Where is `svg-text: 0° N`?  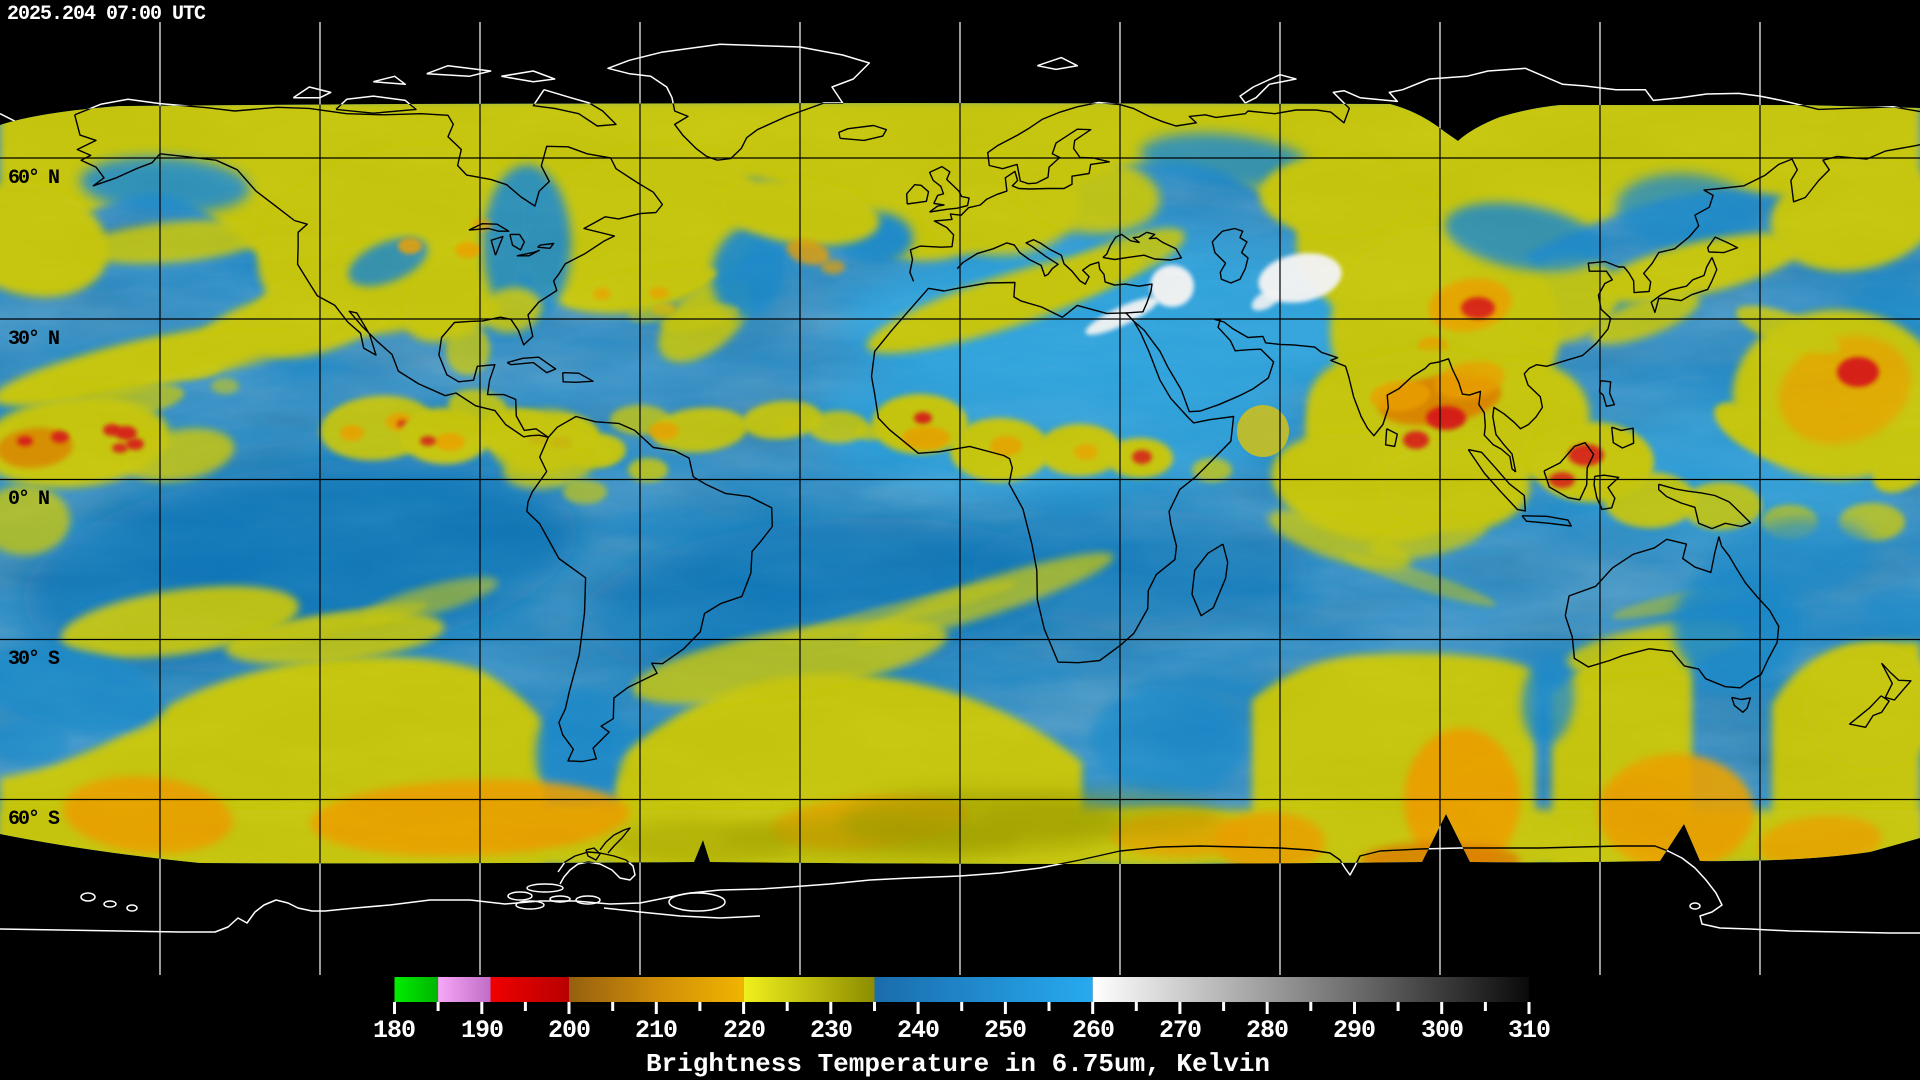 svg-text: 0° N is located at coordinates (28, 499).